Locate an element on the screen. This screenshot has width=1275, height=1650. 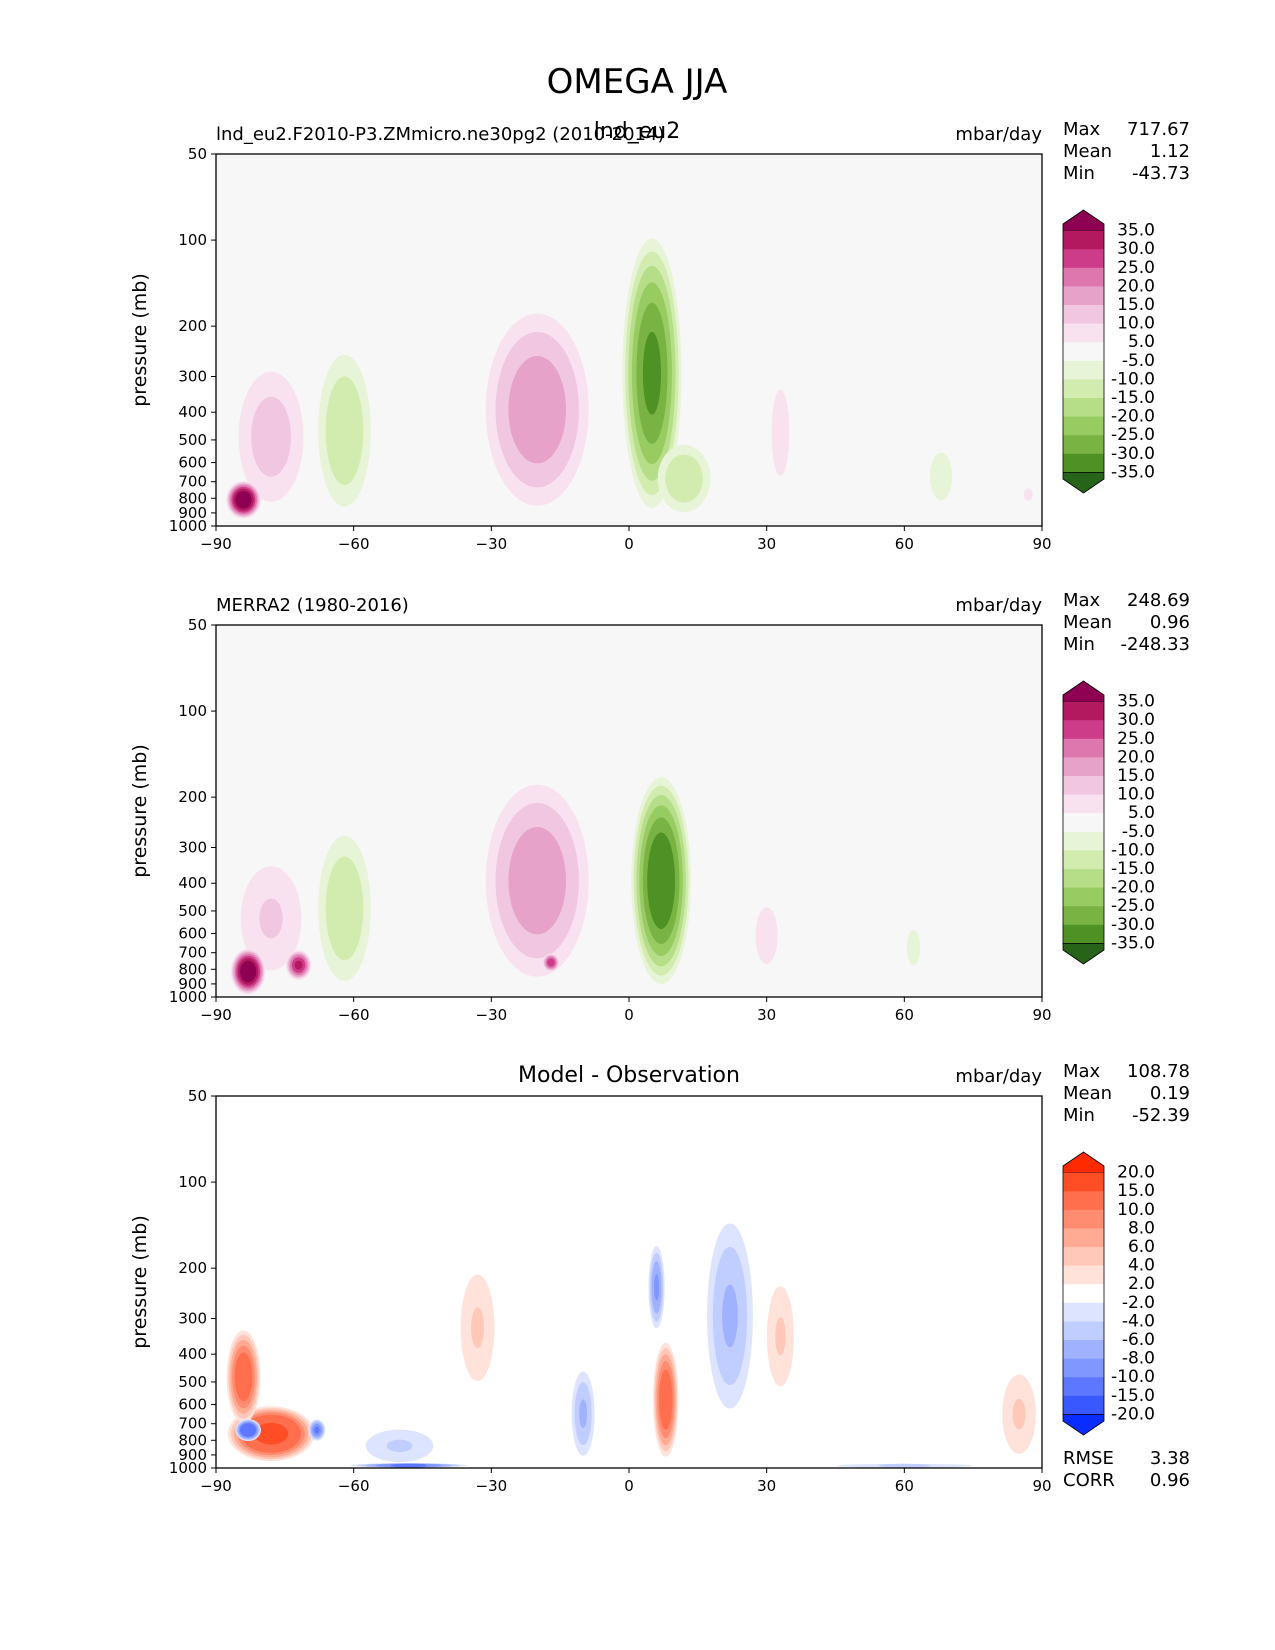
colorbar-label: 4.0 is located at coordinates (1141, 1266).